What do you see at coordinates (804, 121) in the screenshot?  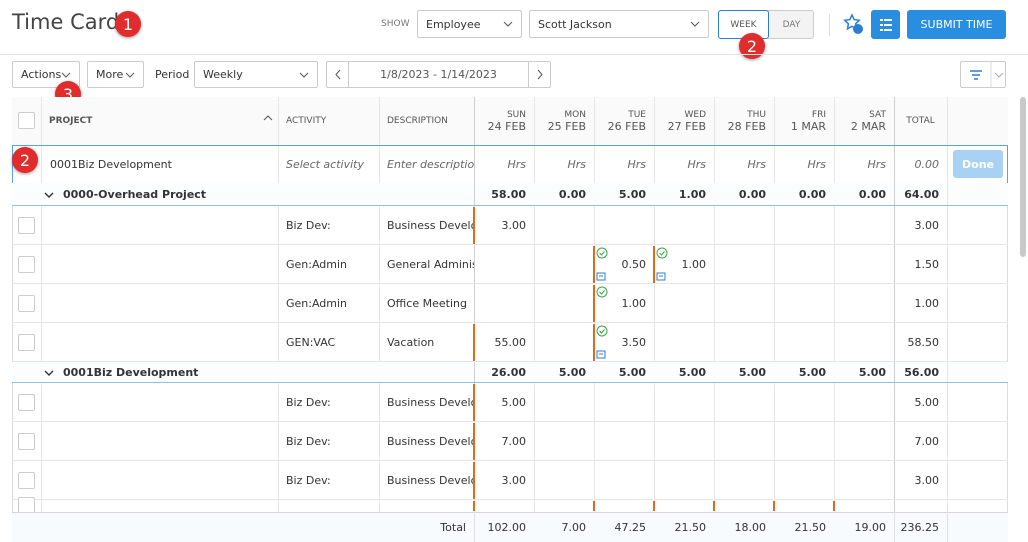 I see `day-header: FRI 1 MAR` at bounding box center [804, 121].